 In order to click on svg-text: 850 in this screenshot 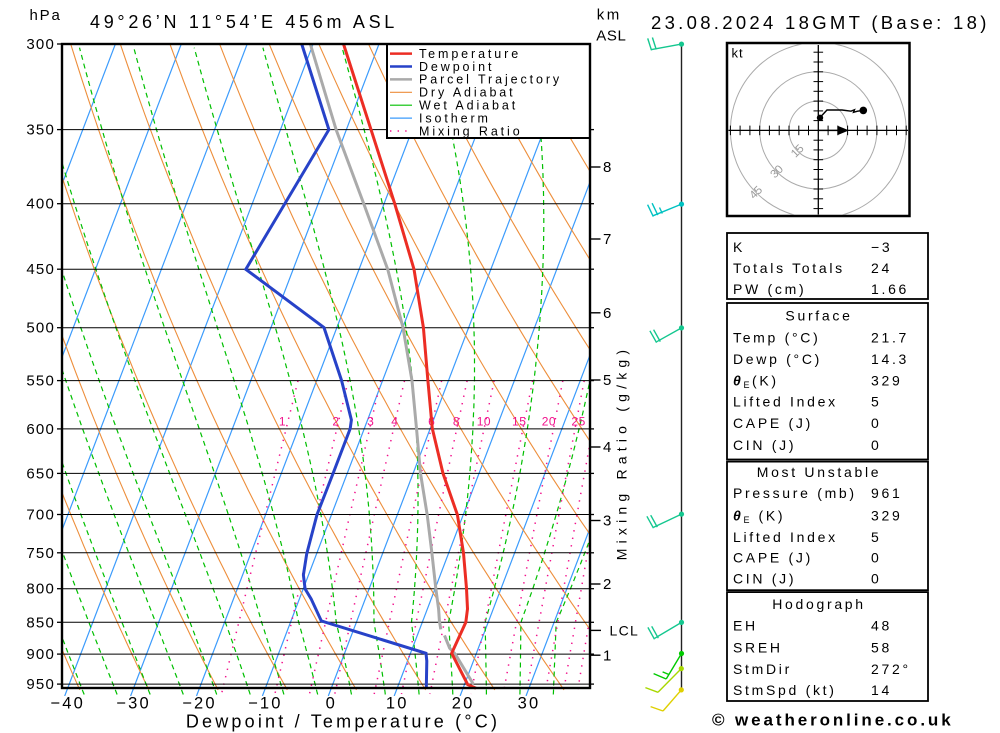, I will do `click(40, 622)`.